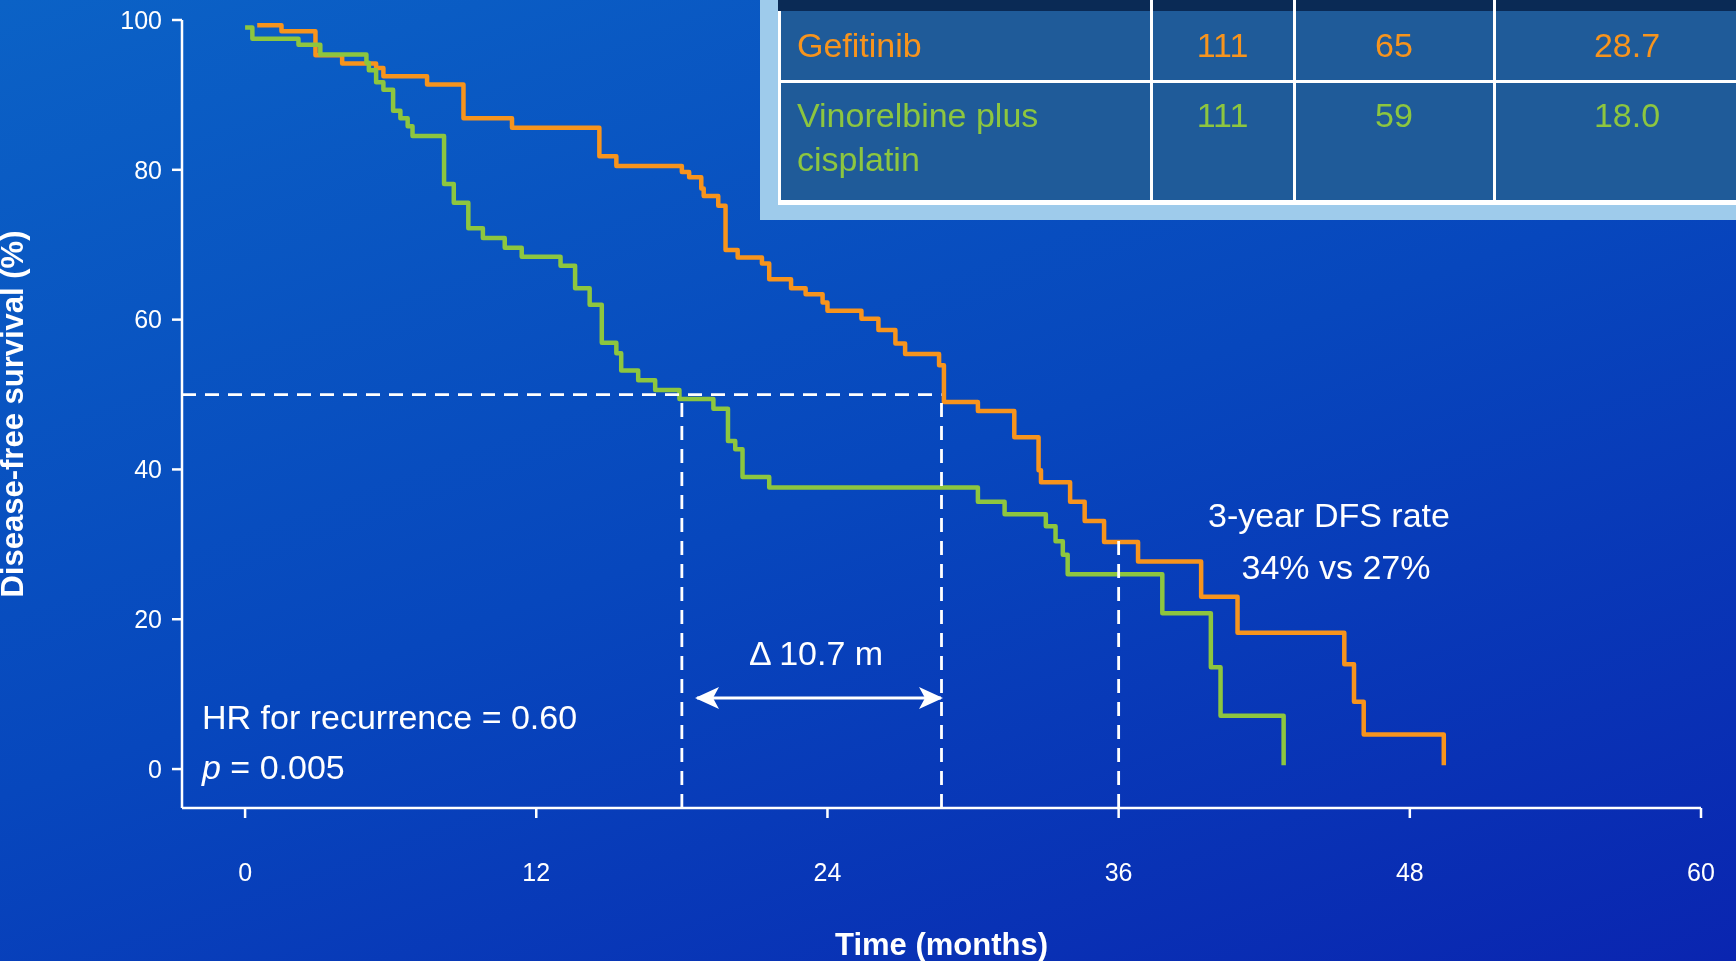 The image size is (1736, 961). I want to click on x-tick-label: 12, so click(536, 871).